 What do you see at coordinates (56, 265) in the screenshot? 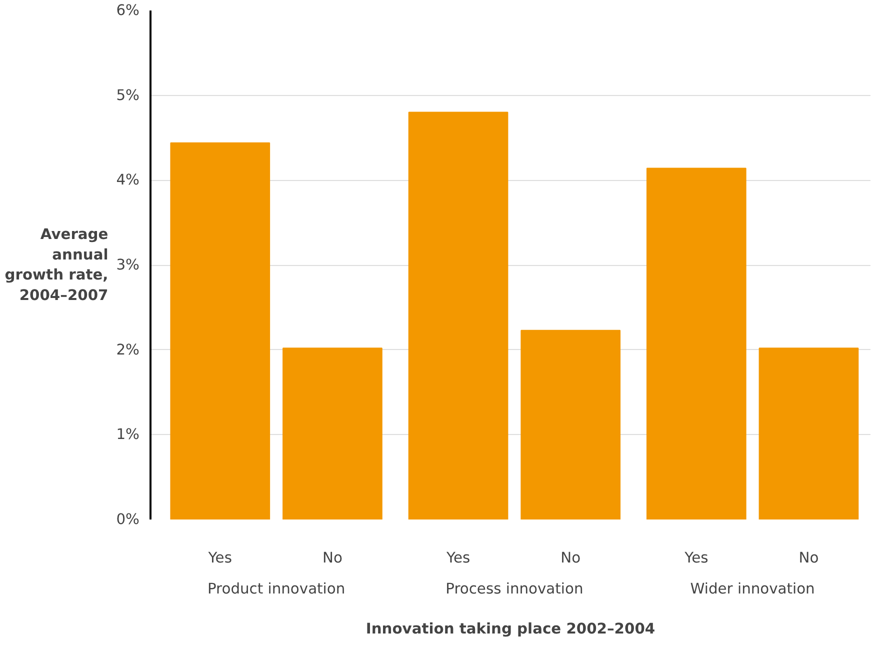
I see `y-axis-title: Average annual growth rate, 2004–2007` at bounding box center [56, 265].